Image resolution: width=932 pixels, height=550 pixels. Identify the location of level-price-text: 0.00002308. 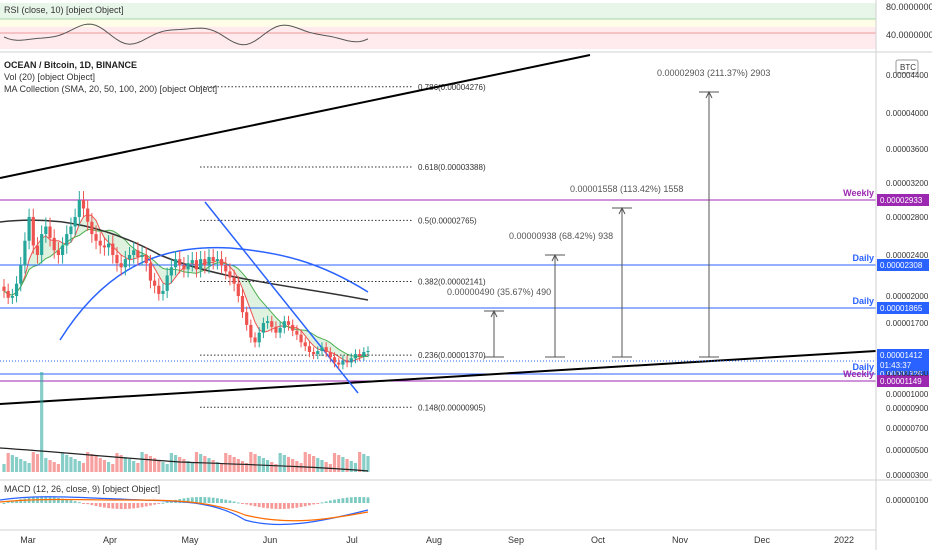
(901, 265).